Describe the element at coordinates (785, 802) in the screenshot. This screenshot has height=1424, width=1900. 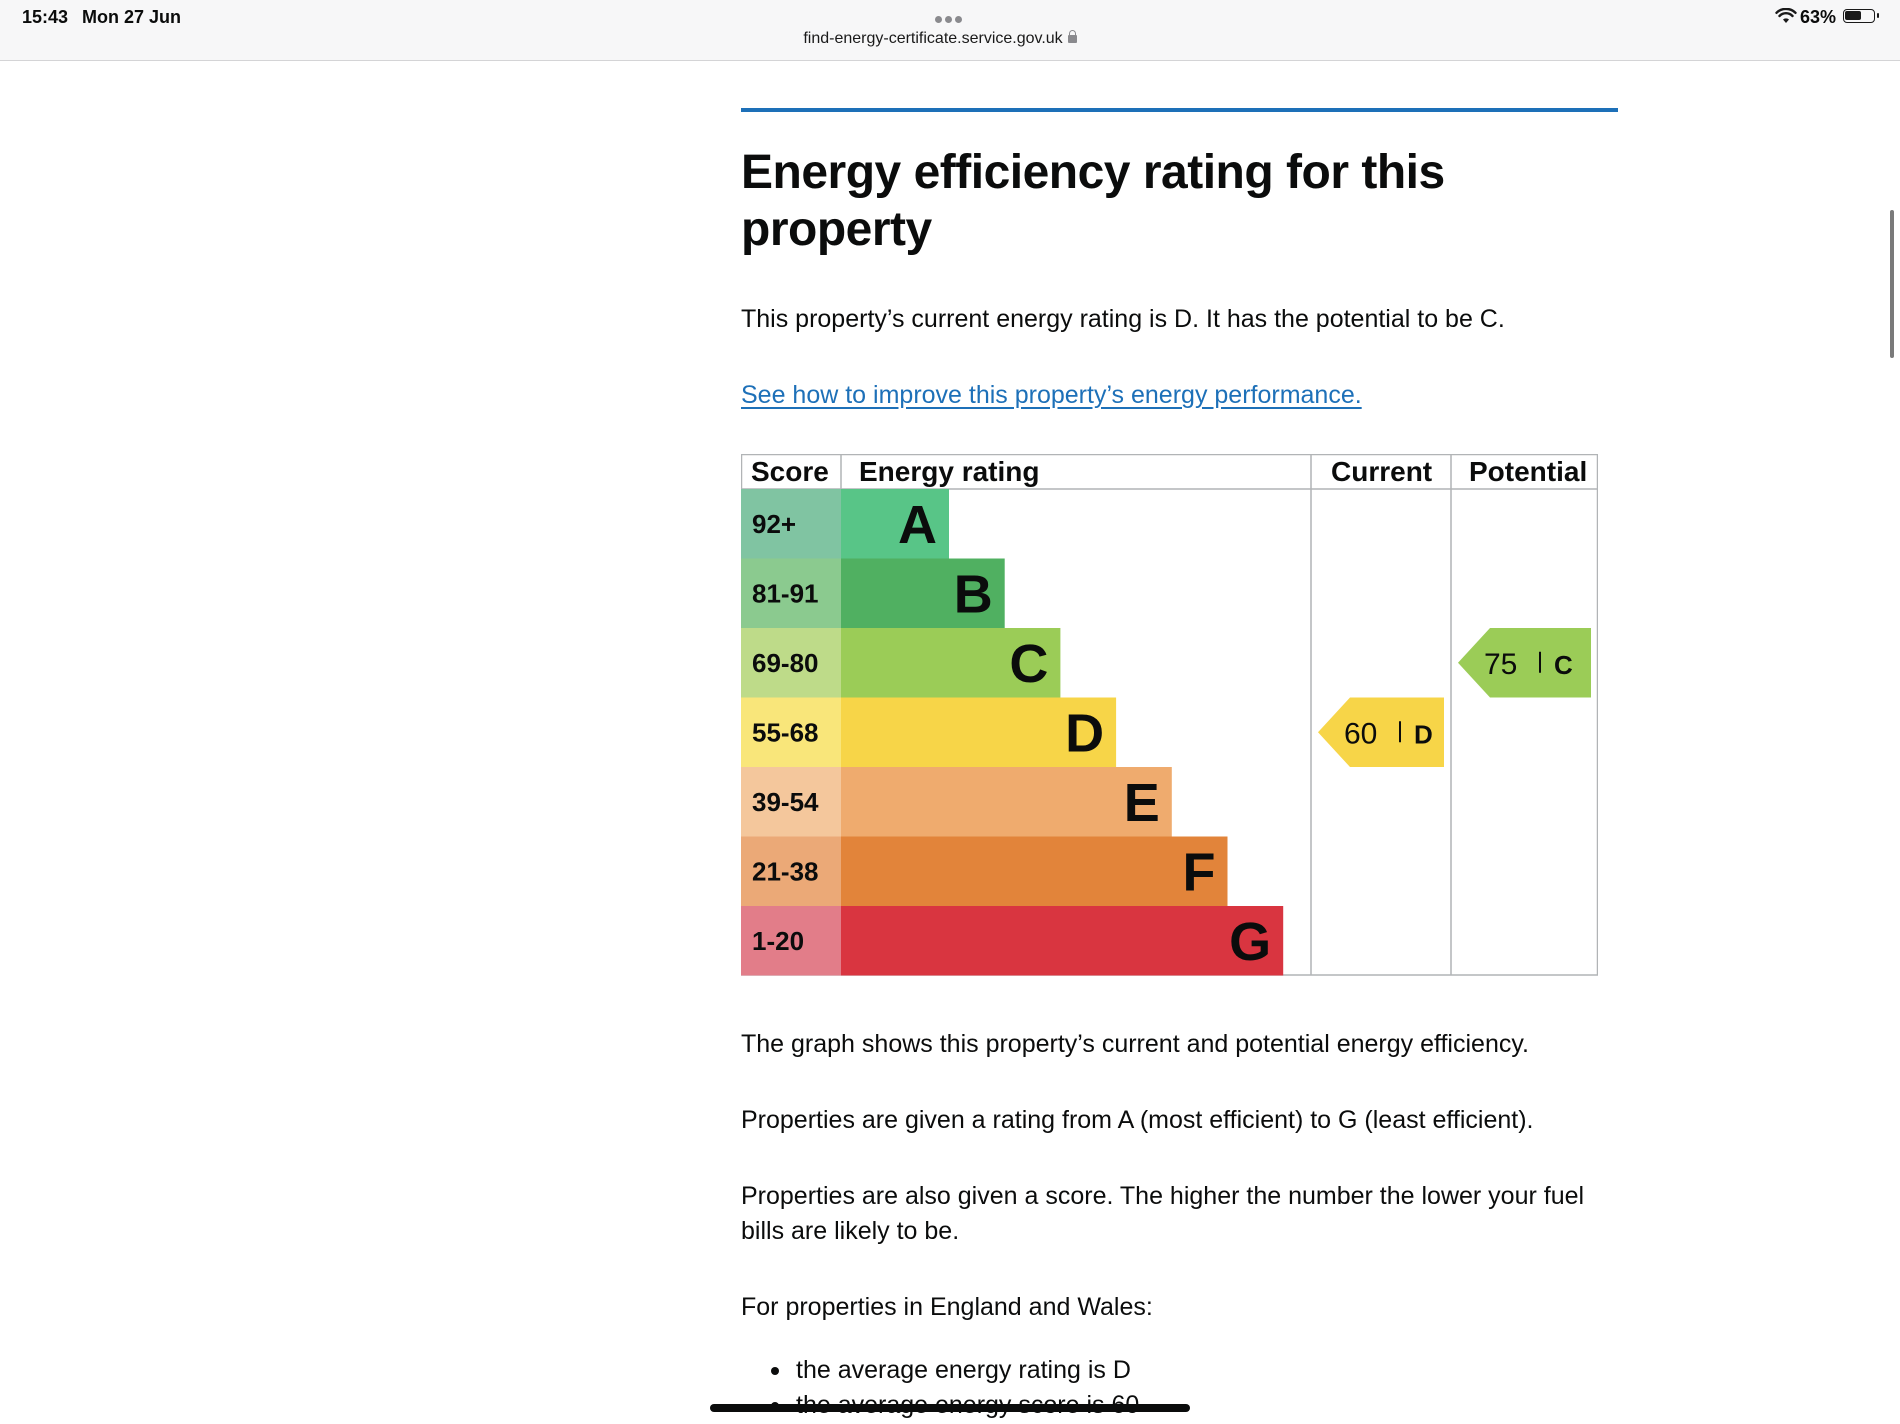
I see `score-label: 39-54` at that location.